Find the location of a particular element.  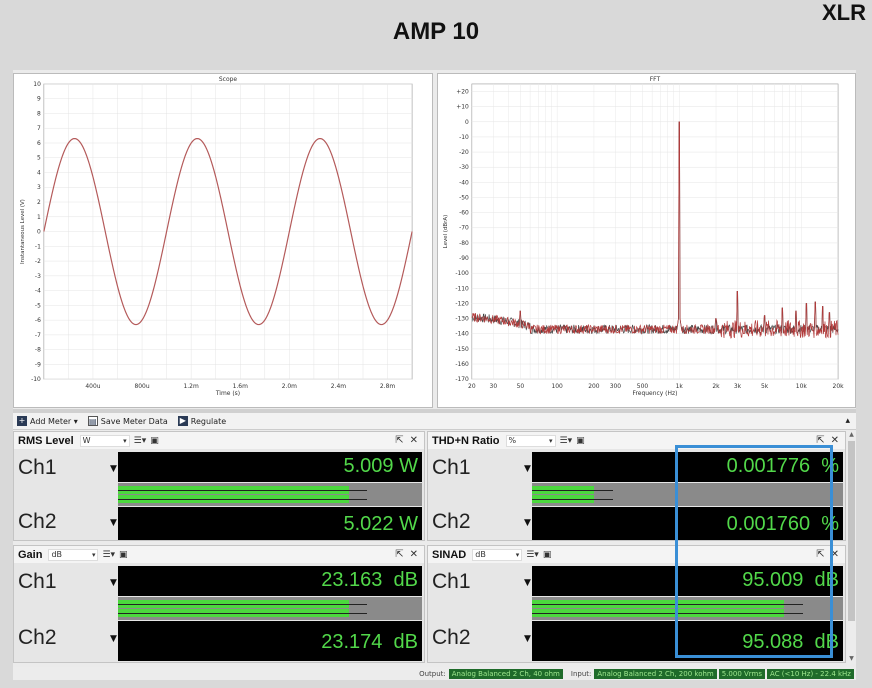

output-config-badge: Analog Balanced 2 Ch, 40 ohm is located at coordinates (505, 673).